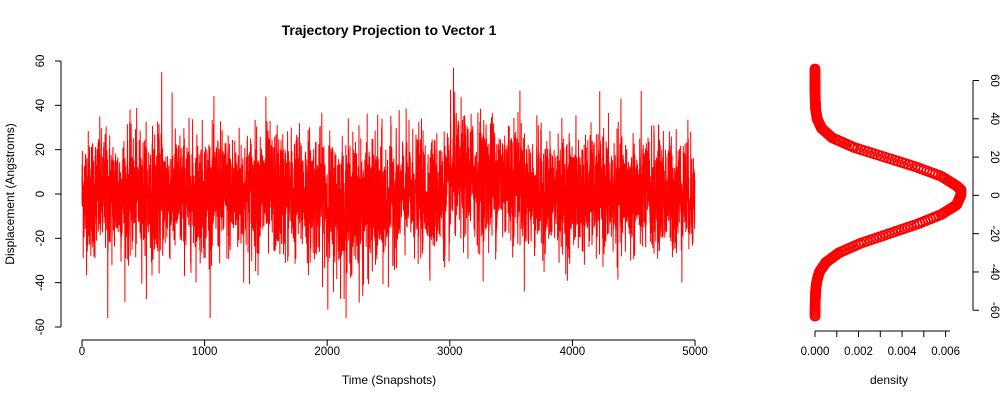 This screenshot has width=1000, height=400. What do you see at coordinates (41, 149) in the screenshot?
I see `y-tick-label: 20` at bounding box center [41, 149].